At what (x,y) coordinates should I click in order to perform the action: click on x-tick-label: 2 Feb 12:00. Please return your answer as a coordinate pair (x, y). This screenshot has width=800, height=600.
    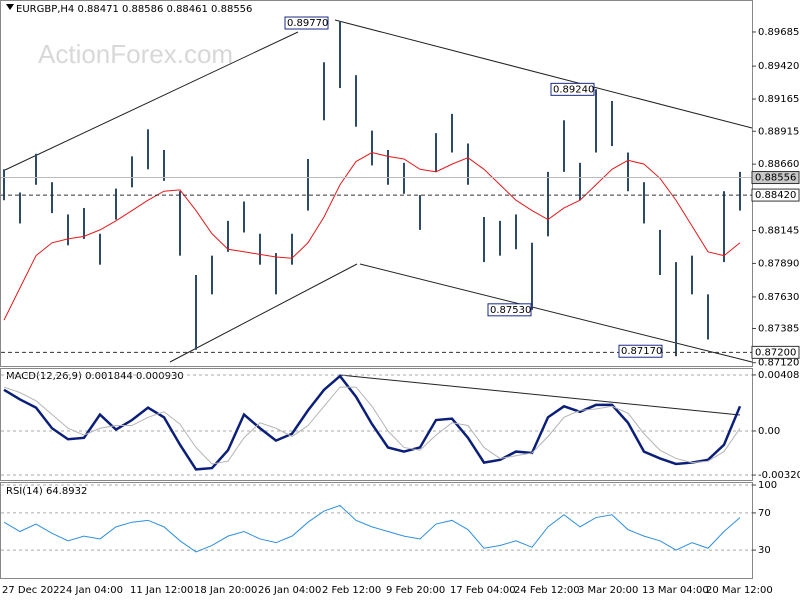
    Looking at the image, I should click on (351, 590).